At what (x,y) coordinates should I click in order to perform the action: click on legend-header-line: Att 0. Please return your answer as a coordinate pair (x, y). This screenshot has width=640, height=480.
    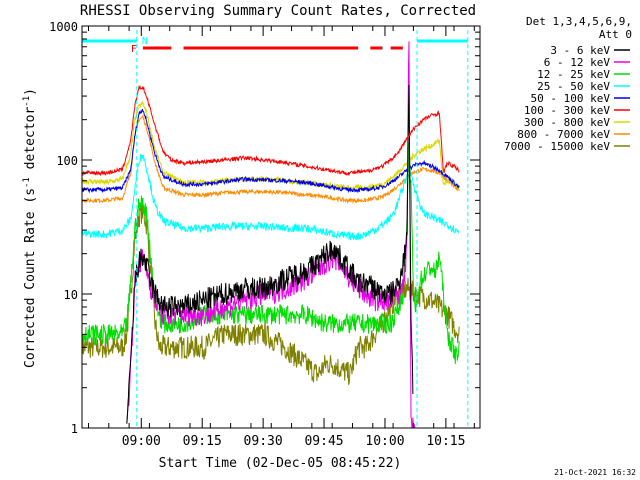
    Looking at the image, I should click on (615, 34).